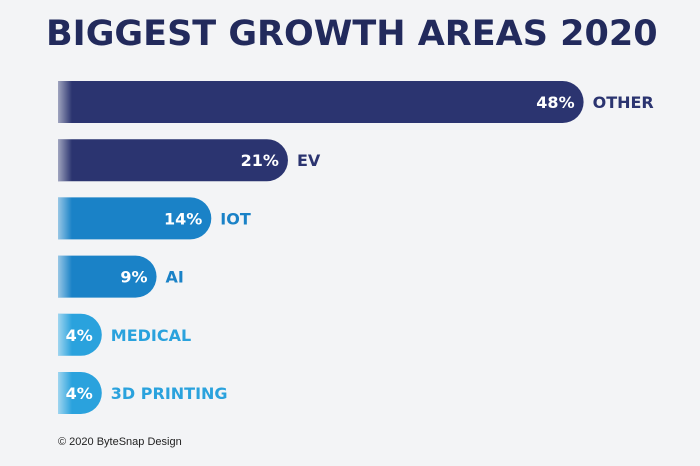 The width and height of the screenshot is (700, 466). What do you see at coordinates (555, 102) in the screenshot?
I see `bar-value-label: 48%` at bounding box center [555, 102].